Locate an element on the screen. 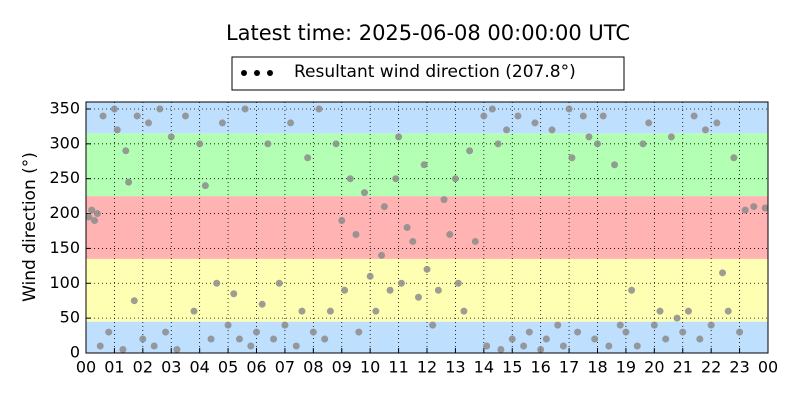 This screenshot has width=800, height=404. x-tick-label: 21 is located at coordinates (683, 367).